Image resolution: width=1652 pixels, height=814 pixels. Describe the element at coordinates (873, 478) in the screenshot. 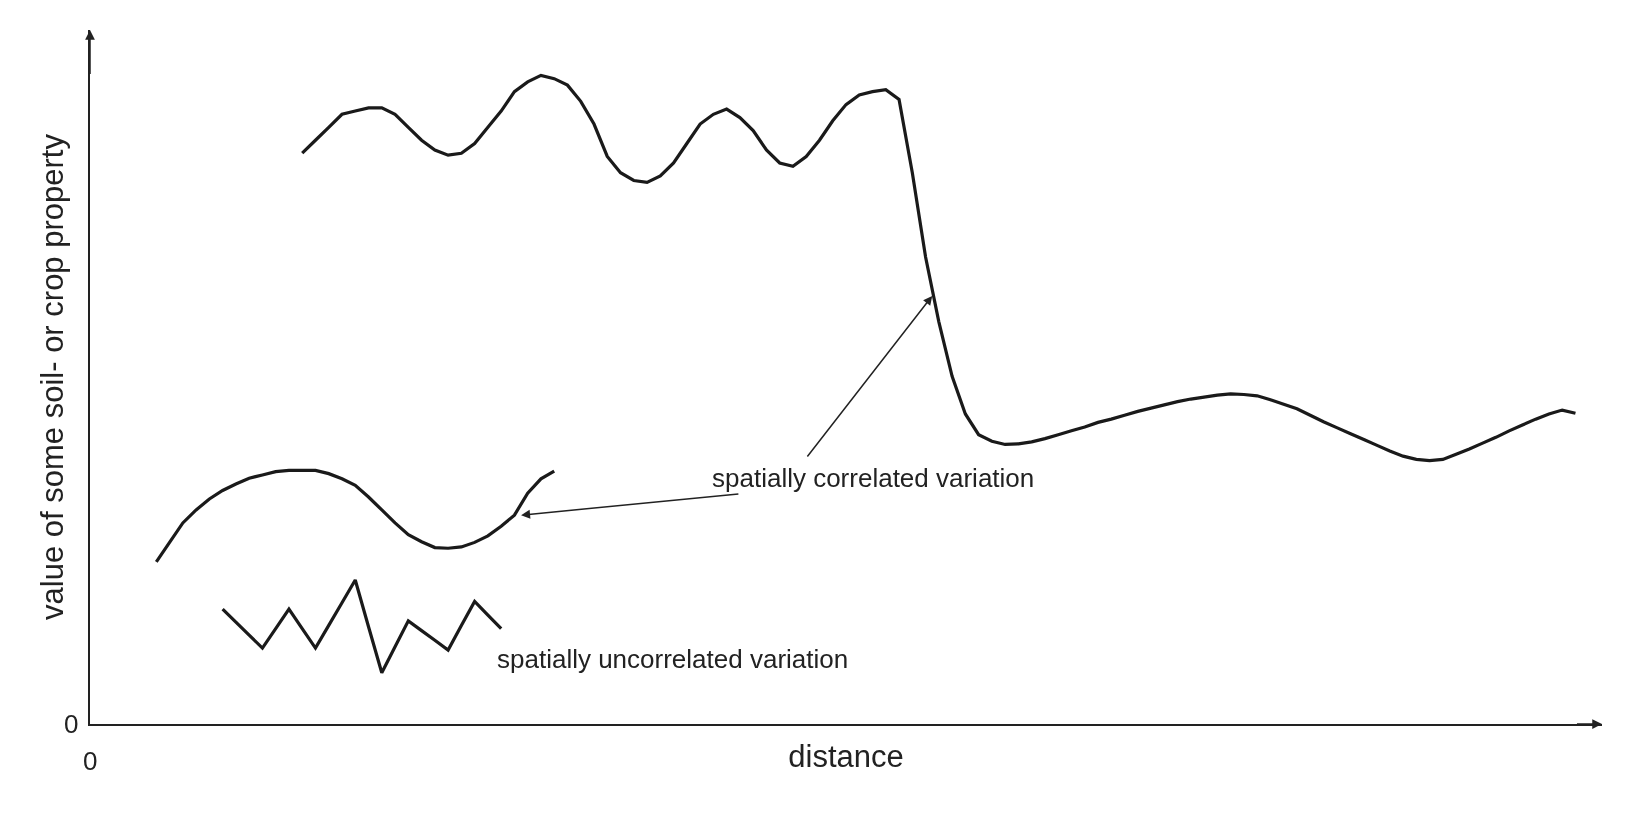

I see `annotation: spatially correlated variation` at that location.